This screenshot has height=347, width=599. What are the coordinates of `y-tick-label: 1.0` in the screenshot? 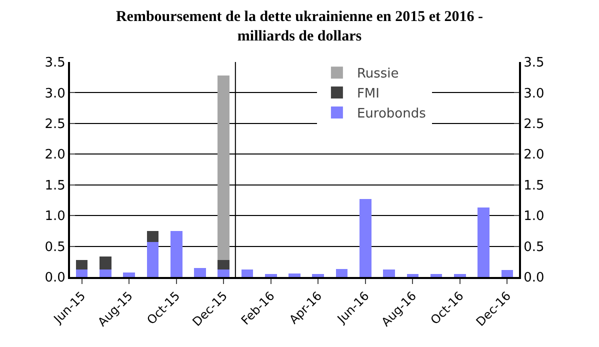 It's located at (55, 216).